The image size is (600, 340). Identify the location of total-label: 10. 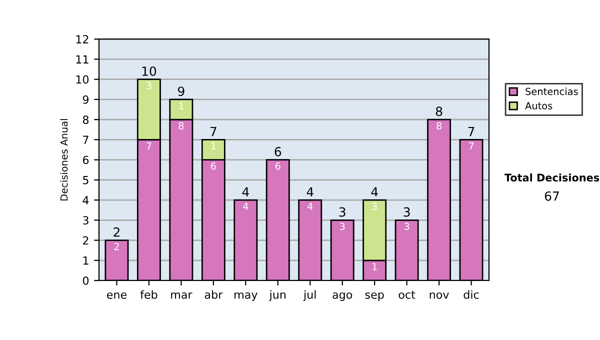
(149, 71).